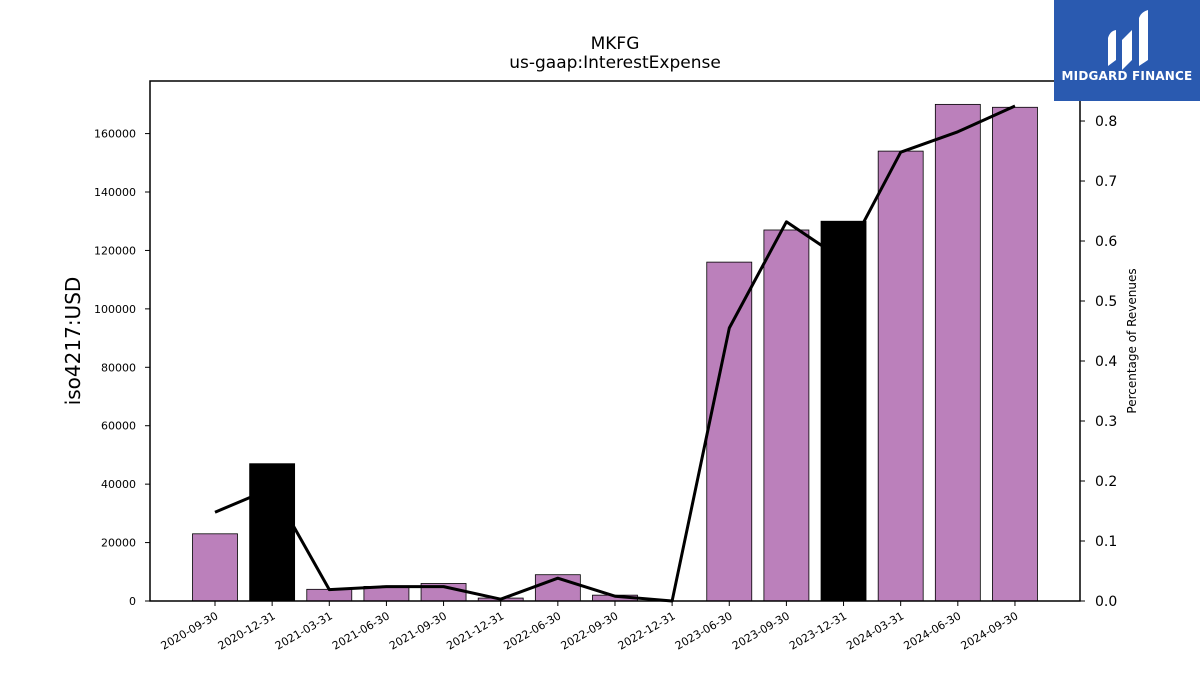  I want to click on chart-subtitle: us-gaap:InterestExpense, so click(615, 63).